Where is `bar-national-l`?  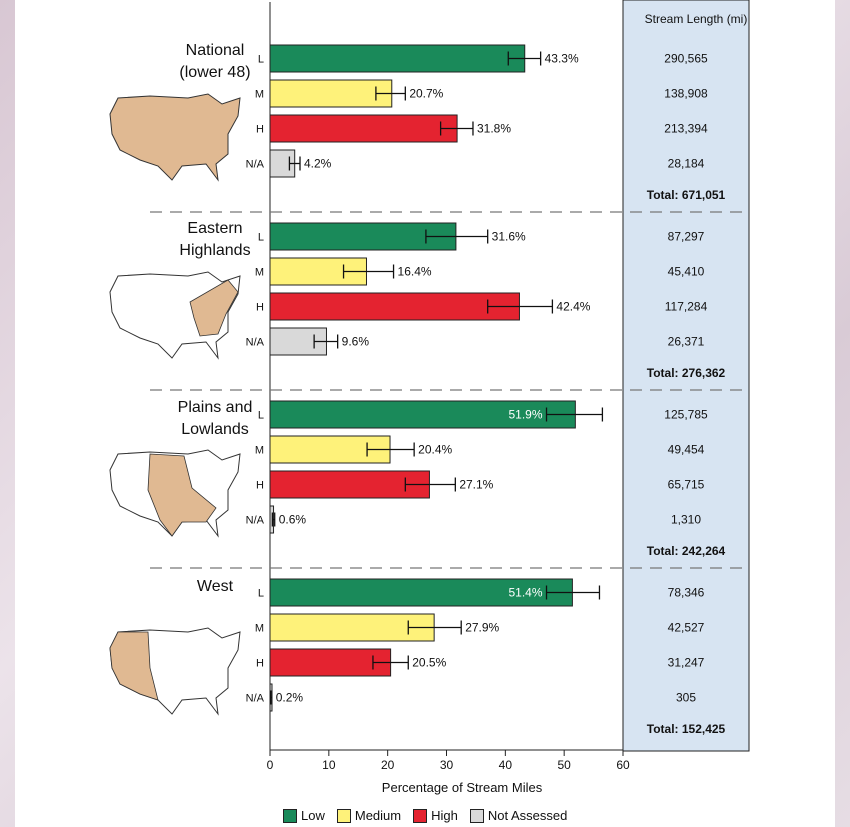 bar-national-l is located at coordinates (397, 58).